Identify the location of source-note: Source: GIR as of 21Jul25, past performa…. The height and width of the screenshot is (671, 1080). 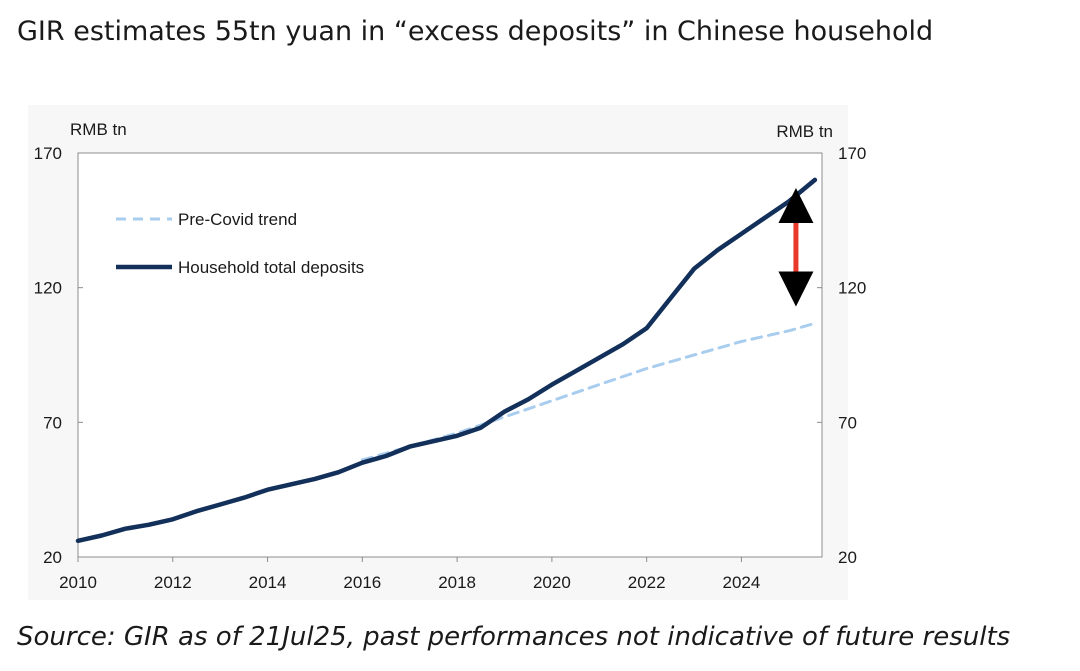
(514, 637).